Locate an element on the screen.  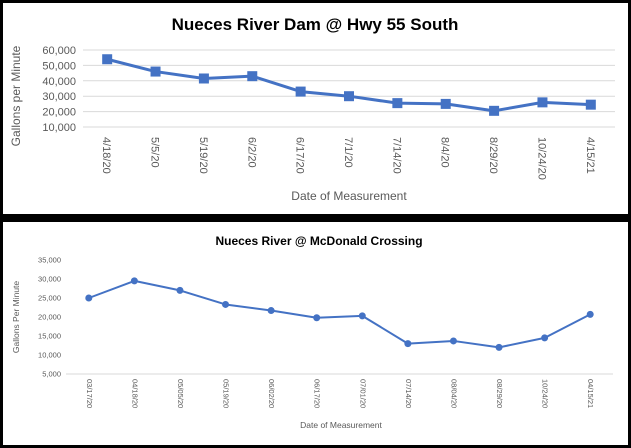
x-tick-label: 03/17/20 is located at coordinates (89, 393).